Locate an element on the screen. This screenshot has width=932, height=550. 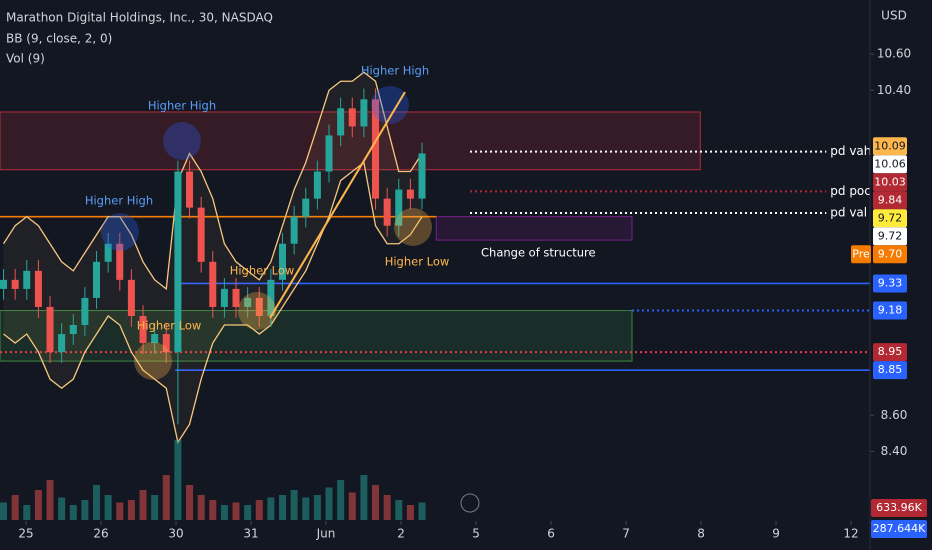
currency-label: USD is located at coordinates (894, 16).